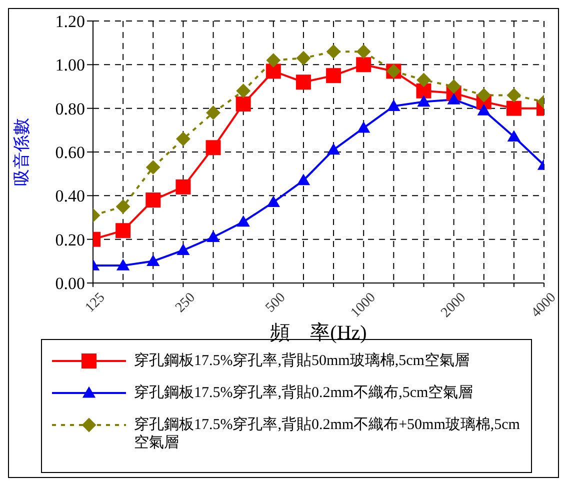  What do you see at coordinates (327, 434) in the screenshot?
I see `legend-label: 穿孔鋼板17.5%穿孔率,背貼0.2mm不織布+50mm玻璃棉,5cm空氣層` at bounding box center [327, 434].